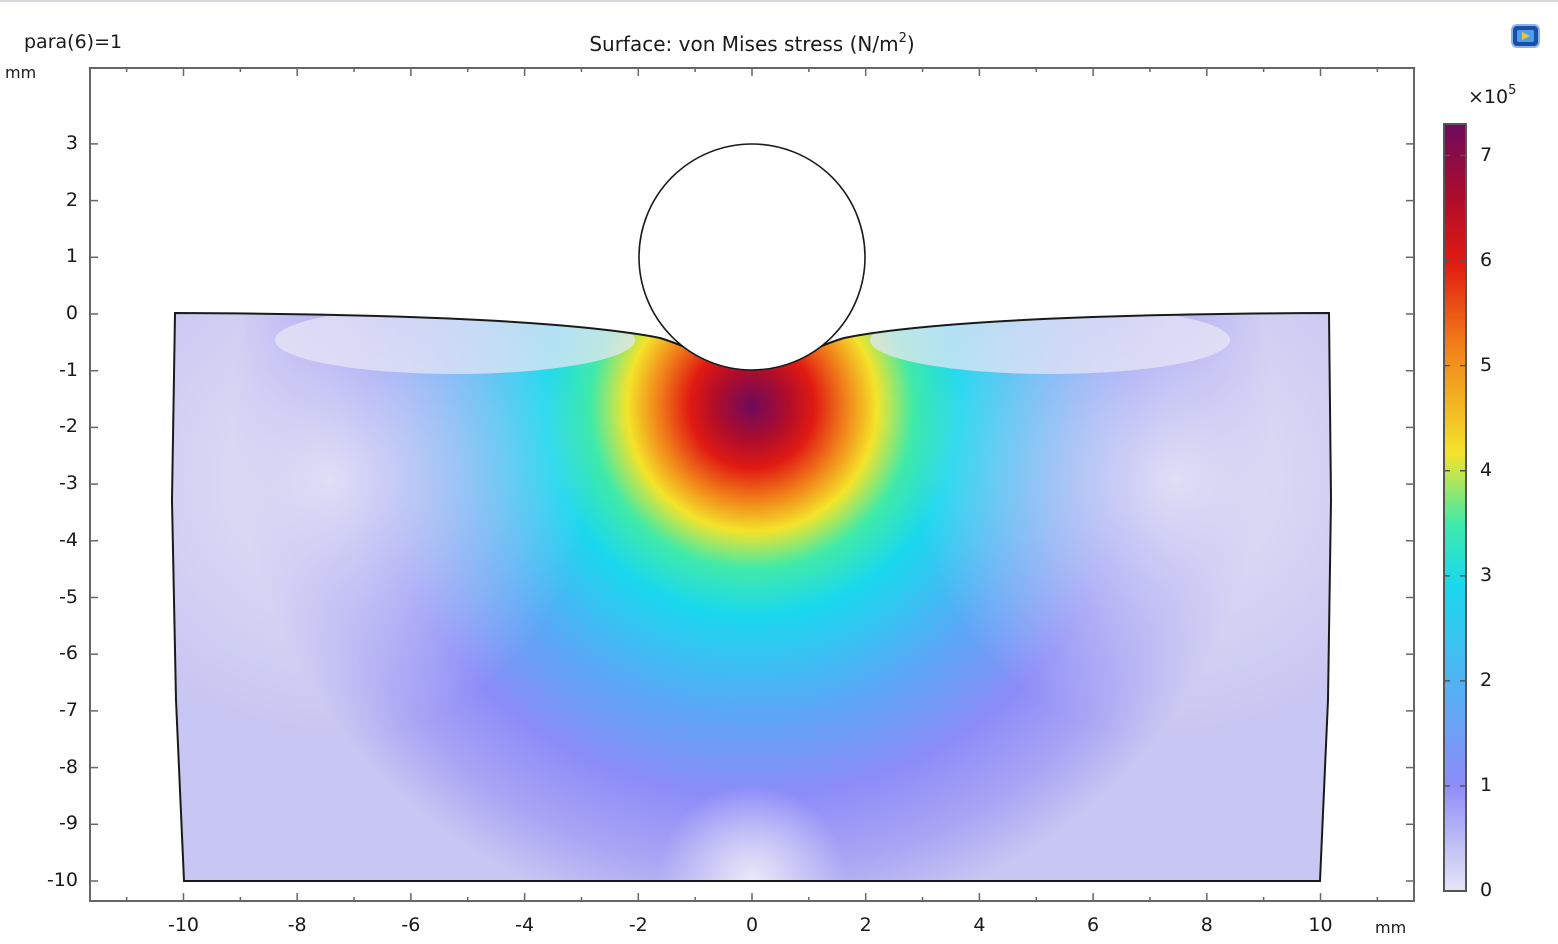 The image size is (1558, 944). Describe the element at coordinates (68, 709) in the screenshot. I see `y-tick-label: -7` at that location.